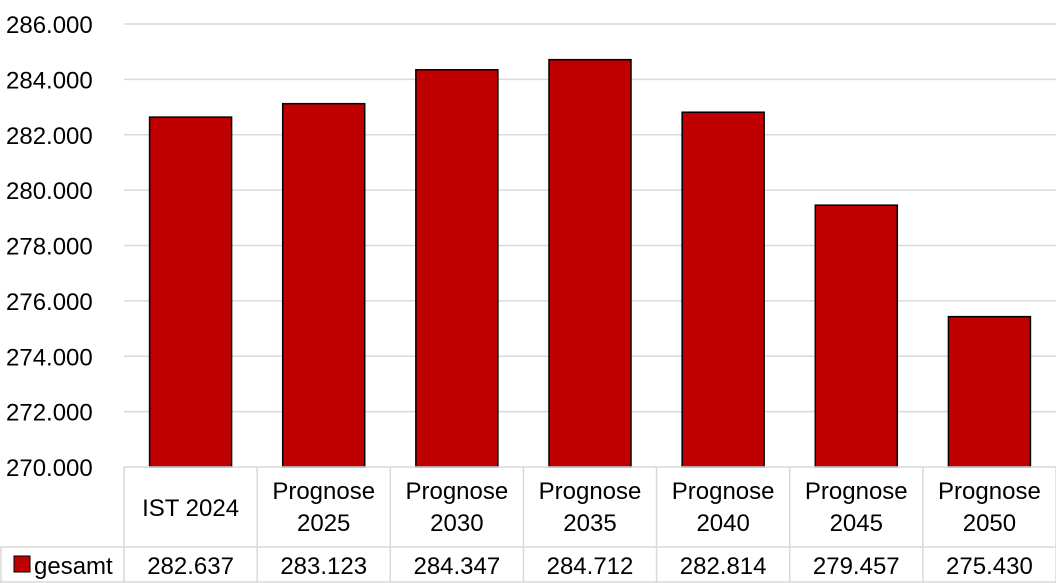  Describe the element at coordinates (49, 357) in the screenshot. I see `y-tick-label: 274.000` at that location.